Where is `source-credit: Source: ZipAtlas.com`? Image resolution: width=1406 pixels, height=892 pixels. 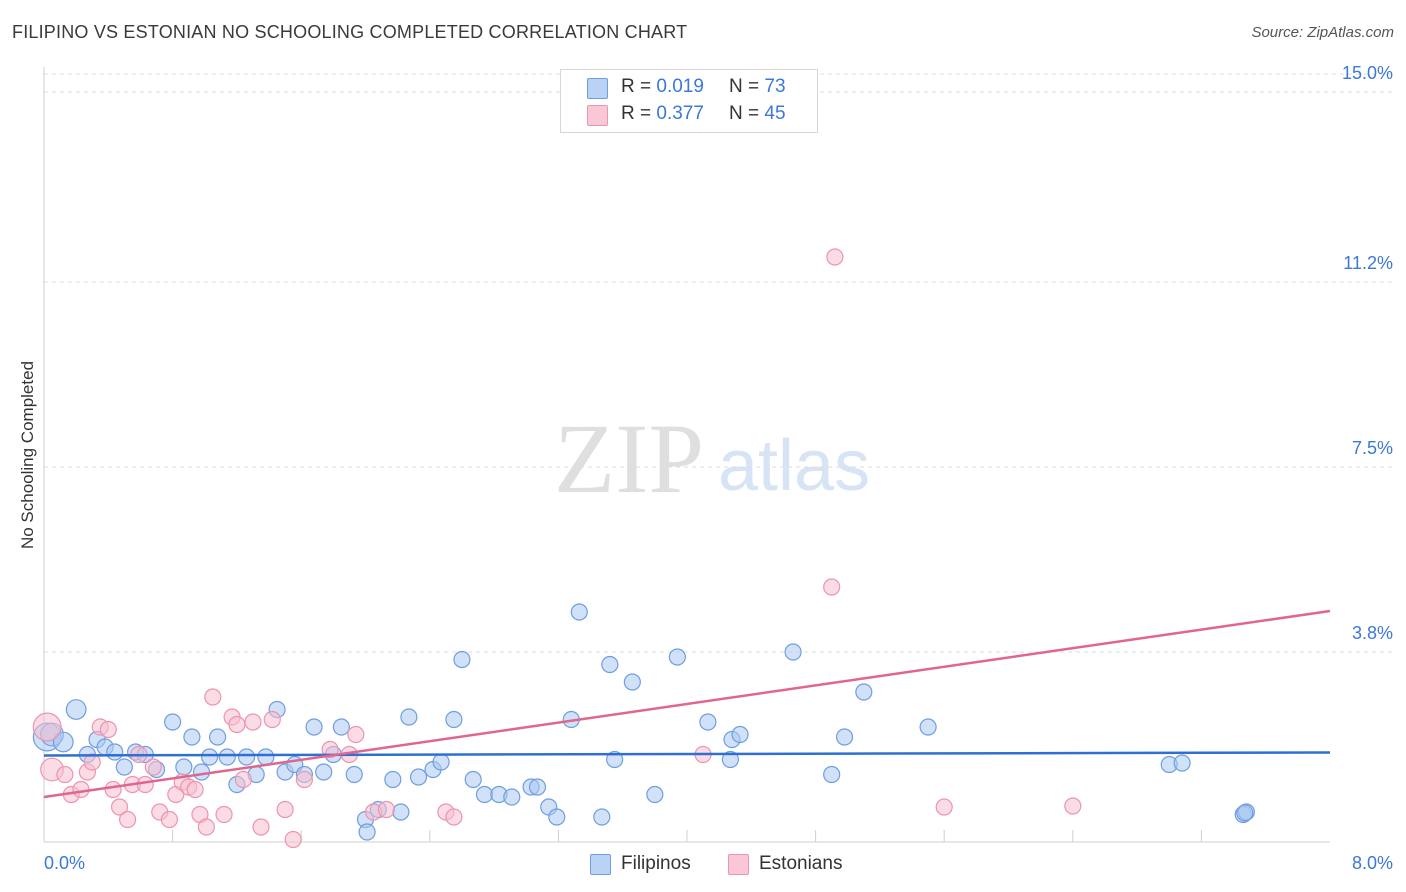 source-credit: Source: ZipAtlas.com is located at coordinates (1322, 32).